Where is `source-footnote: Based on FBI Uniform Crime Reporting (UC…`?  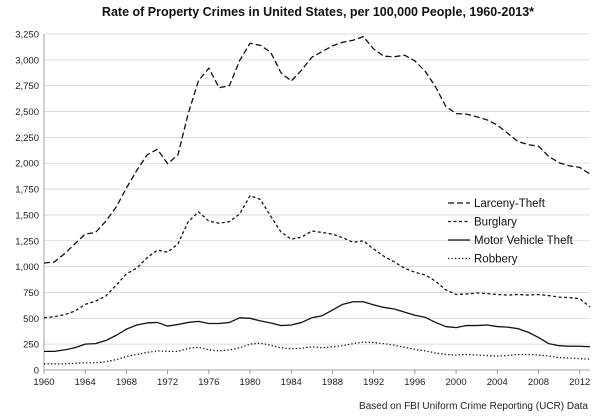 source-footnote: Based on FBI Uniform Crime Reporting (UC… is located at coordinates (473, 406).